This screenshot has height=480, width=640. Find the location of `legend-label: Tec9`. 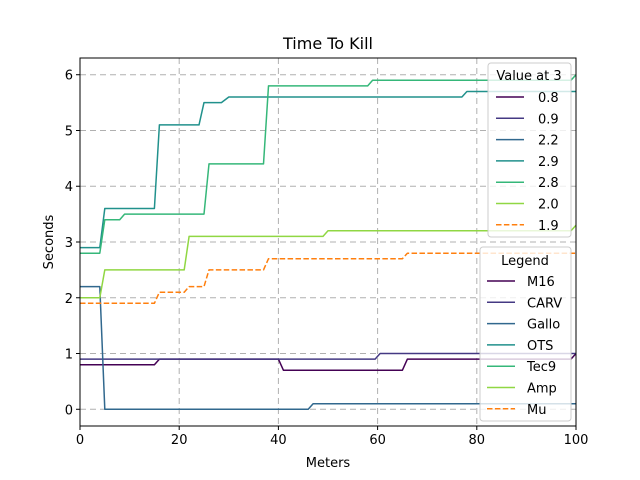

legend-label: Tec9 is located at coordinates (541, 367).